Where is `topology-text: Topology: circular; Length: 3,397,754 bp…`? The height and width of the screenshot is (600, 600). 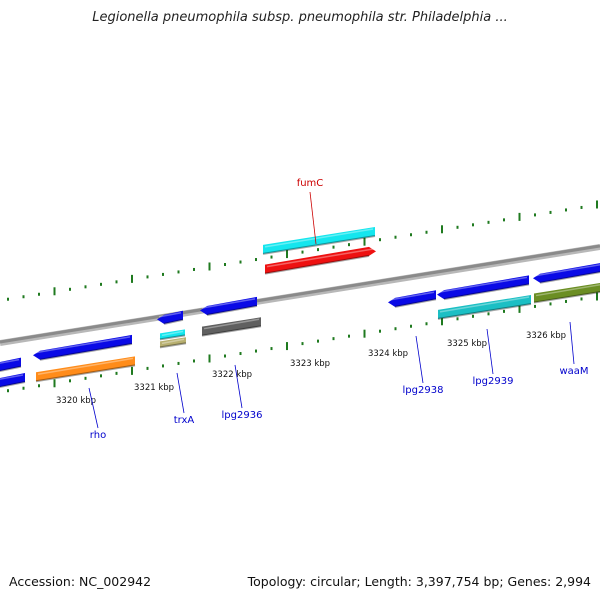 topology-text: Topology: circular; Length: 3,397,754 bp… is located at coordinates (419, 581).